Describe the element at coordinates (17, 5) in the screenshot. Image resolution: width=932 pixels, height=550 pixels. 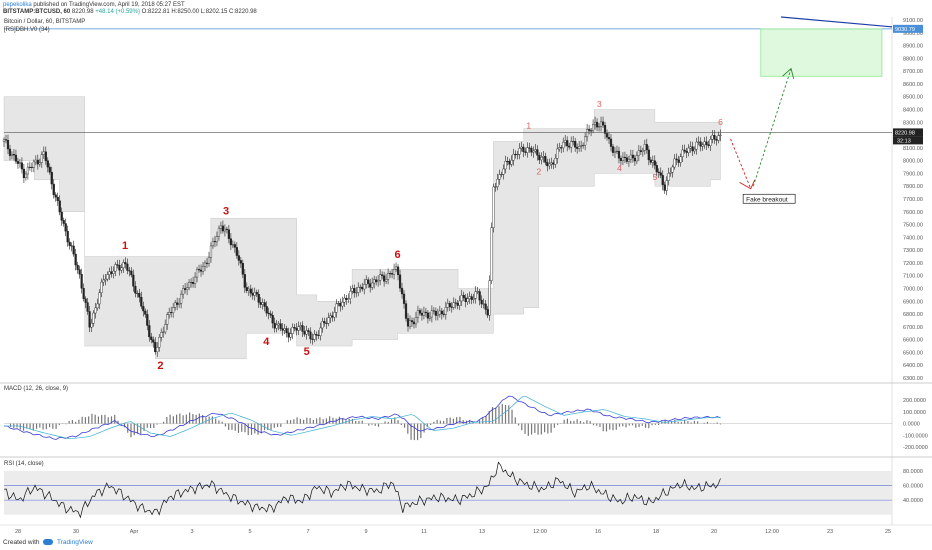
I see `author-link: pepekolika` at that location.